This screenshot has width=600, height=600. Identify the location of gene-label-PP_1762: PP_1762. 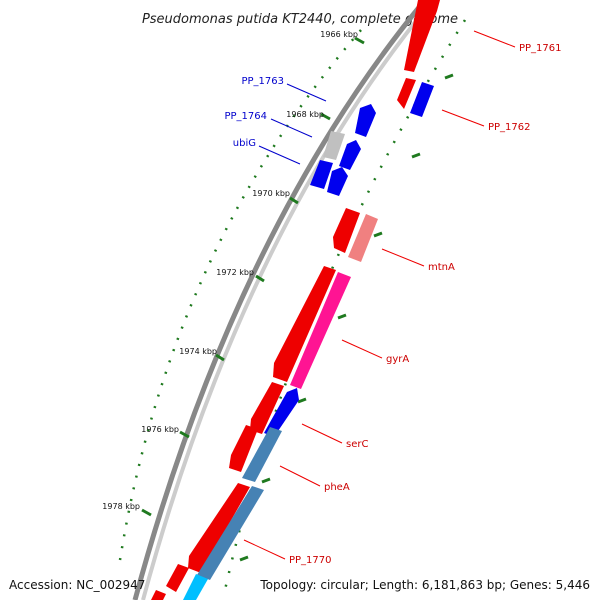
(509, 127).